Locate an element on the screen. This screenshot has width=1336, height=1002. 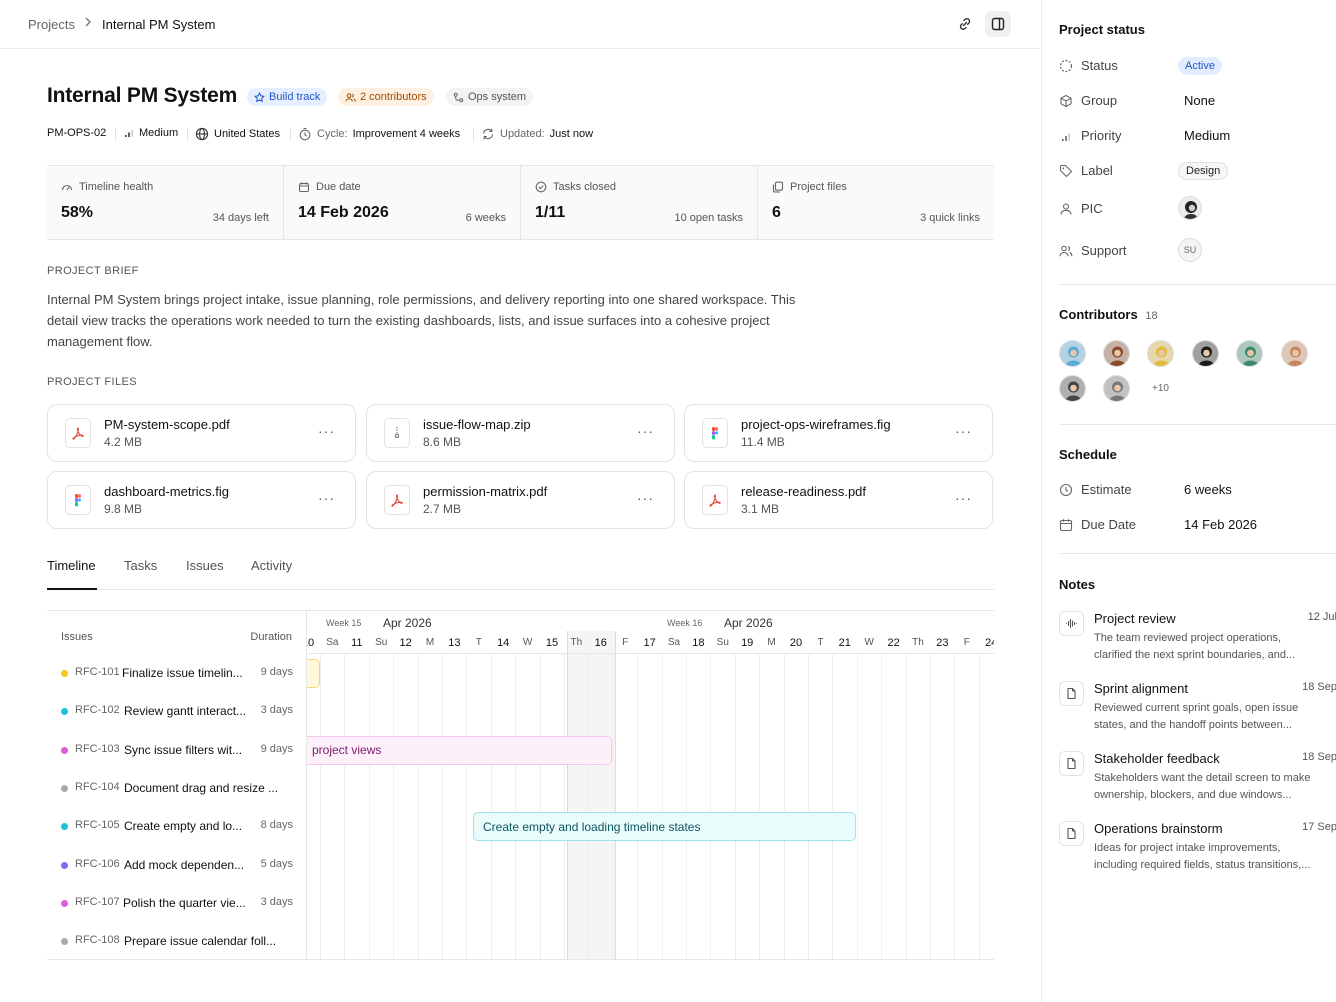
timeline-bar: project views is located at coordinates (457, 750).